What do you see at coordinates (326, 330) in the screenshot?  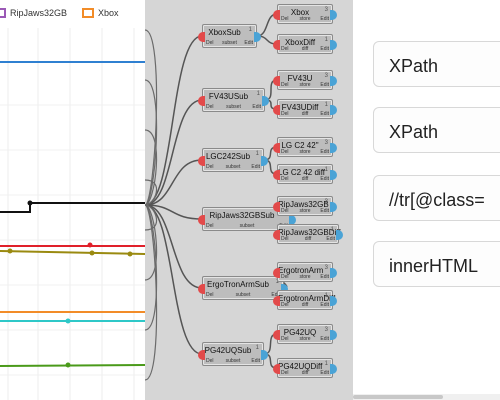 I see `node-count: 3` at bounding box center [326, 330].